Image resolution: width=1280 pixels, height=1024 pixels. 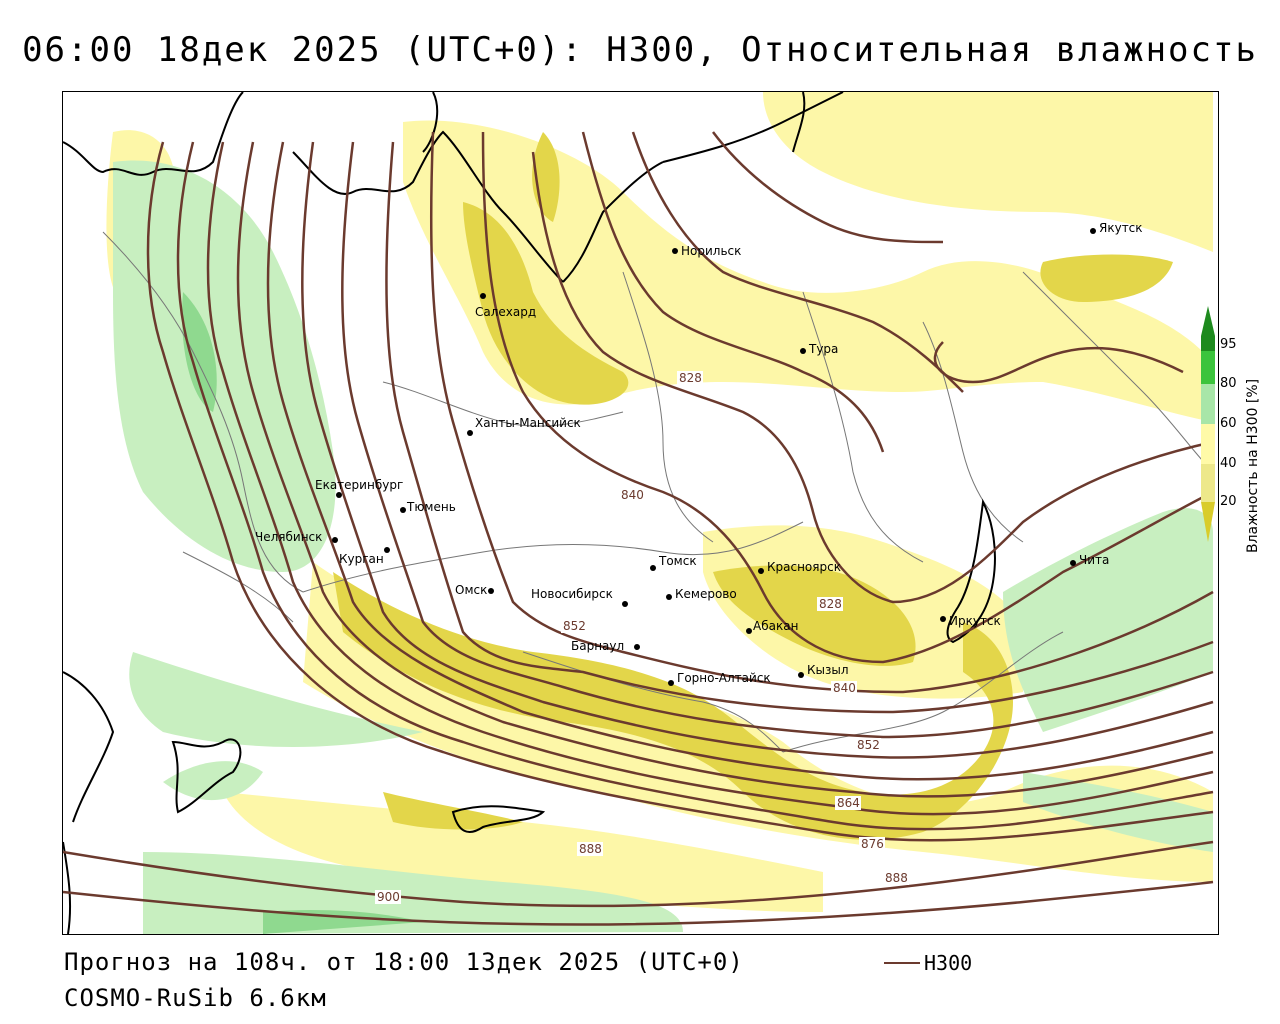 What do you see at coordinates (975, 621) in the screenshot?
I see `svg-text: Иркутск` at bounding box center [975, 621].